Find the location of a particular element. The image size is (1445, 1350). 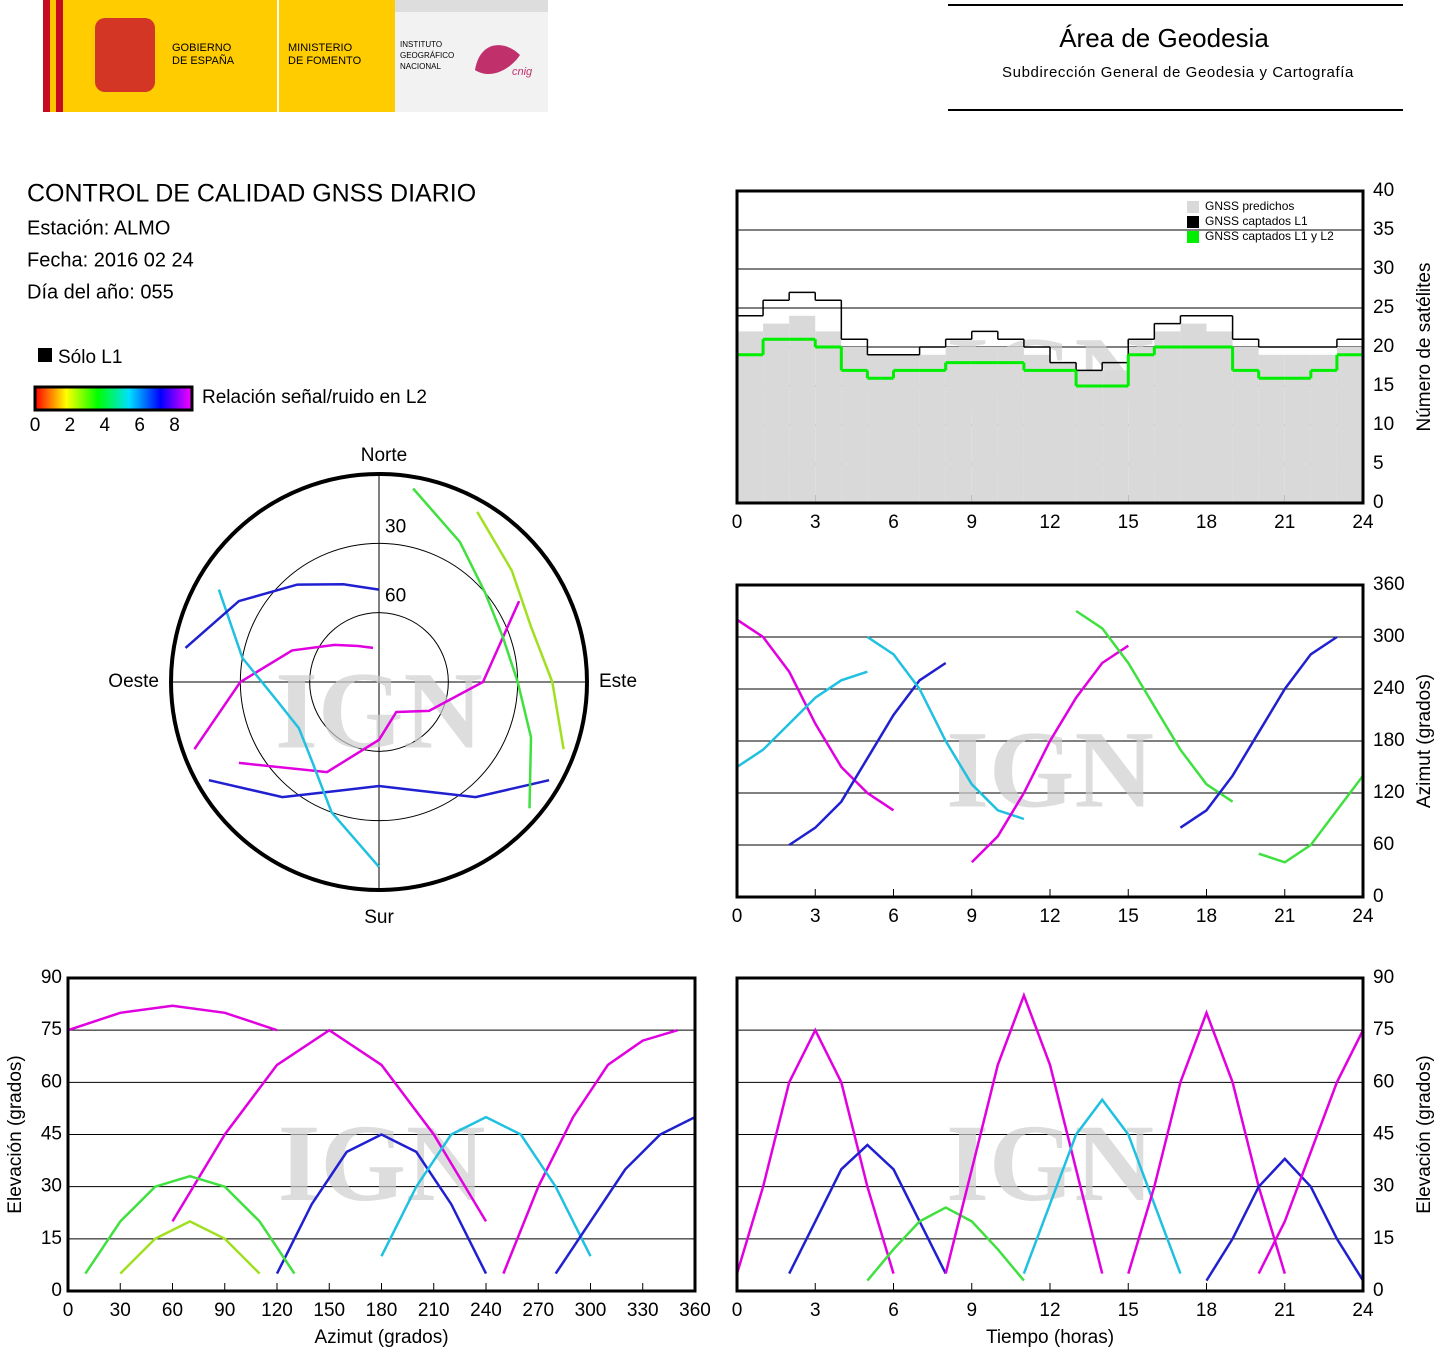

instituto-line: GEOGRÁFICO is located at coordinates (427, 55).